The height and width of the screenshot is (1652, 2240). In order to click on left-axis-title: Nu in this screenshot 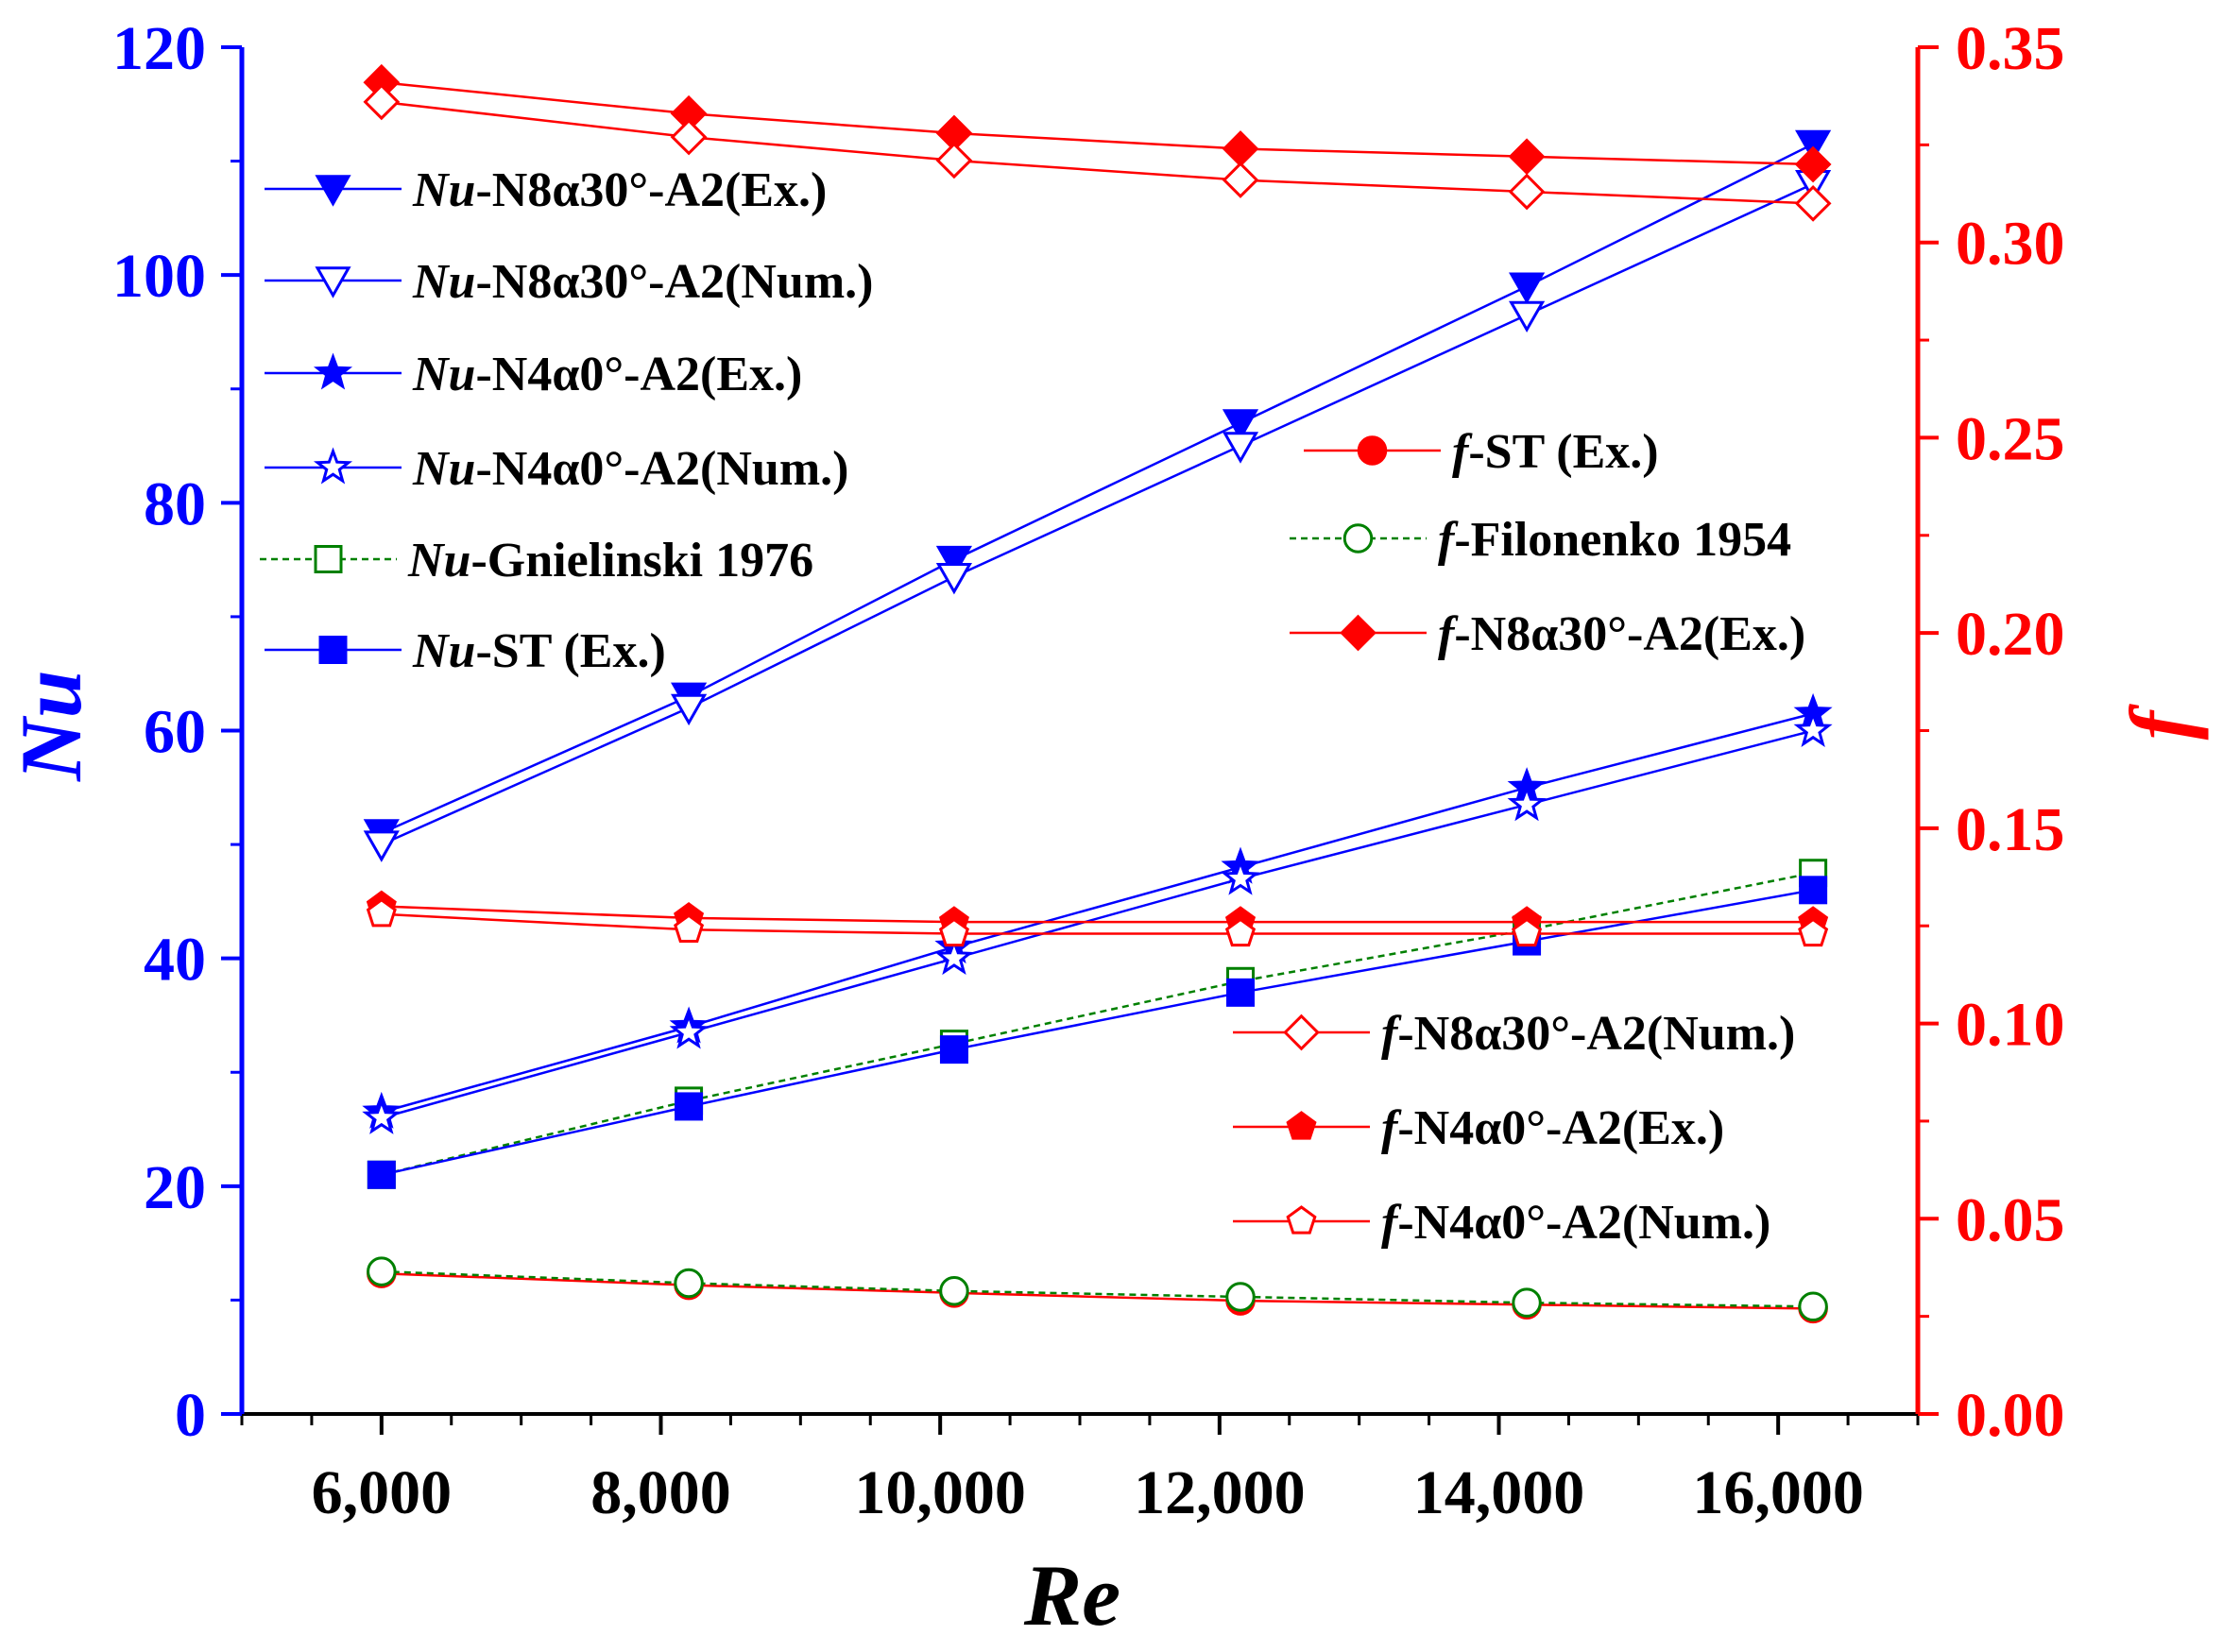, I will do `click(51, 726)`.